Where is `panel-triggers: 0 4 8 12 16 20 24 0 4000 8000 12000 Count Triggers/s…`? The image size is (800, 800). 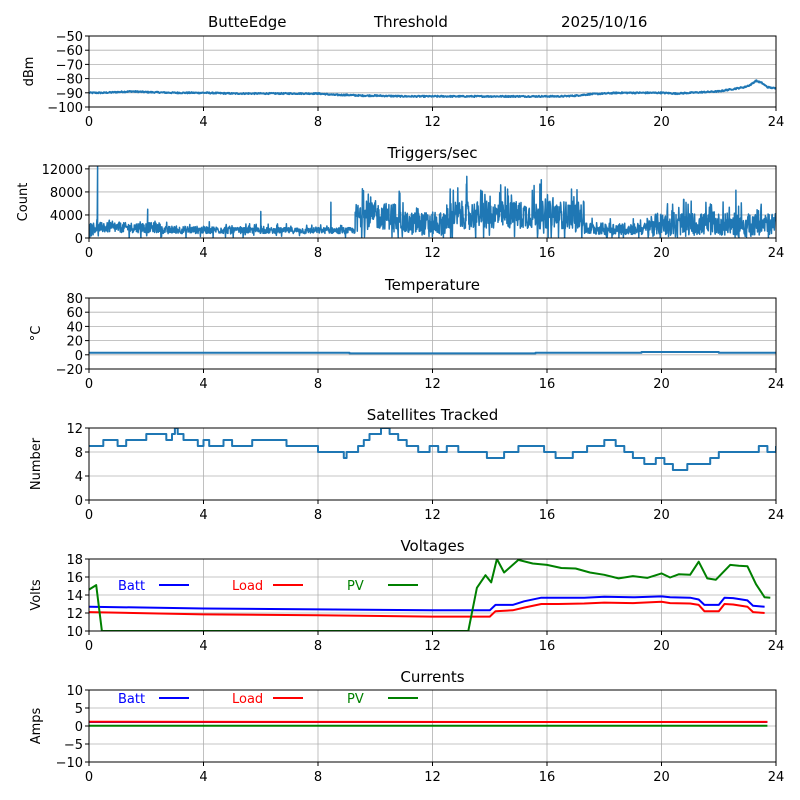
panel-triggers: 0 4 8 12 16 20 24 0 4000 8000 12000 Count Triggers/s… is located at coordinates (400, 202).